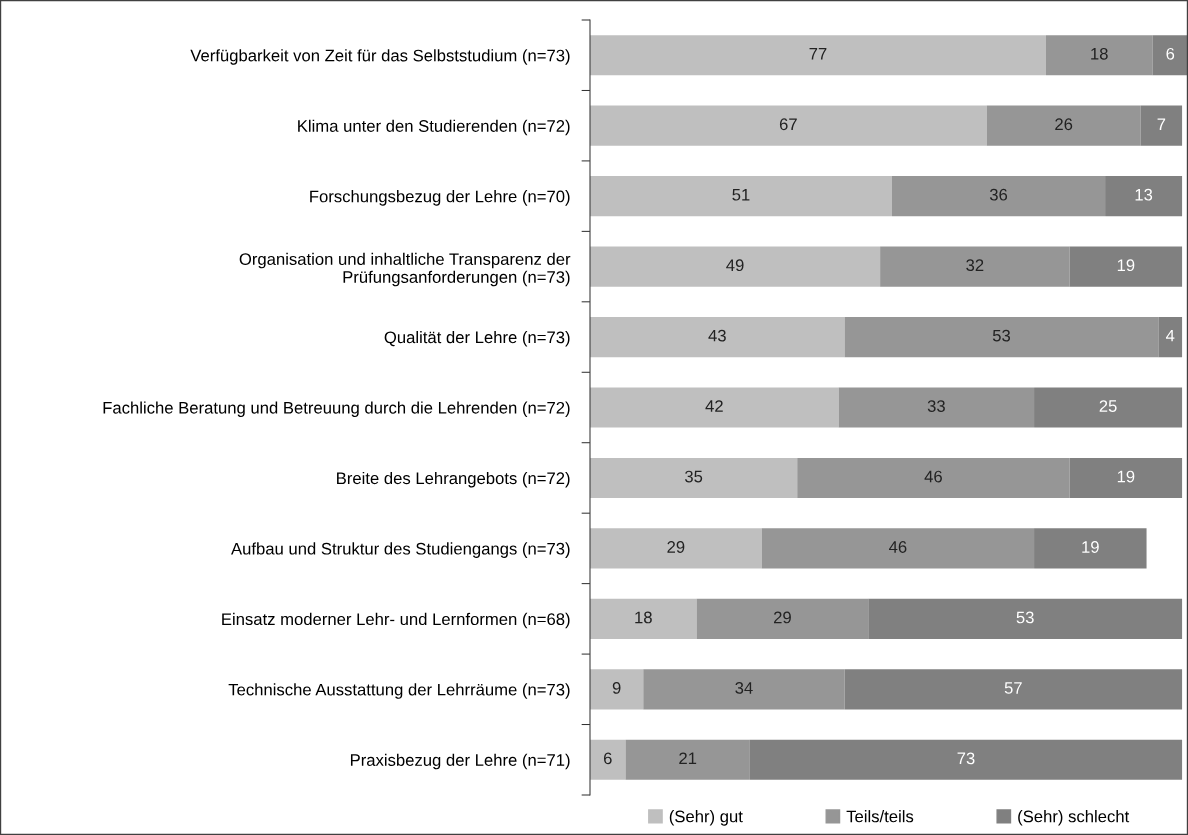 Image resolution: width=1188 pixels, height=835 pixels. I want to click on y-tick-label: Klima unter den Studierenden (n=72), so click(434, 127).